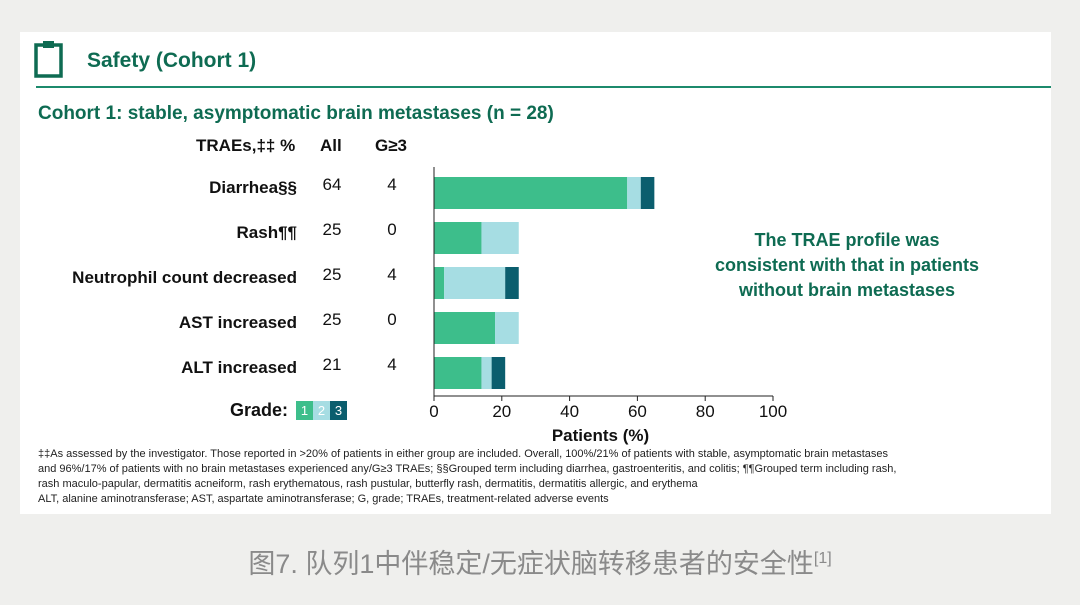 The image size is (1080, 605). Describe the element at coordinates (172, 60) in the screenshot. I see `section-title: Safety (Cohort 1)` at that location.